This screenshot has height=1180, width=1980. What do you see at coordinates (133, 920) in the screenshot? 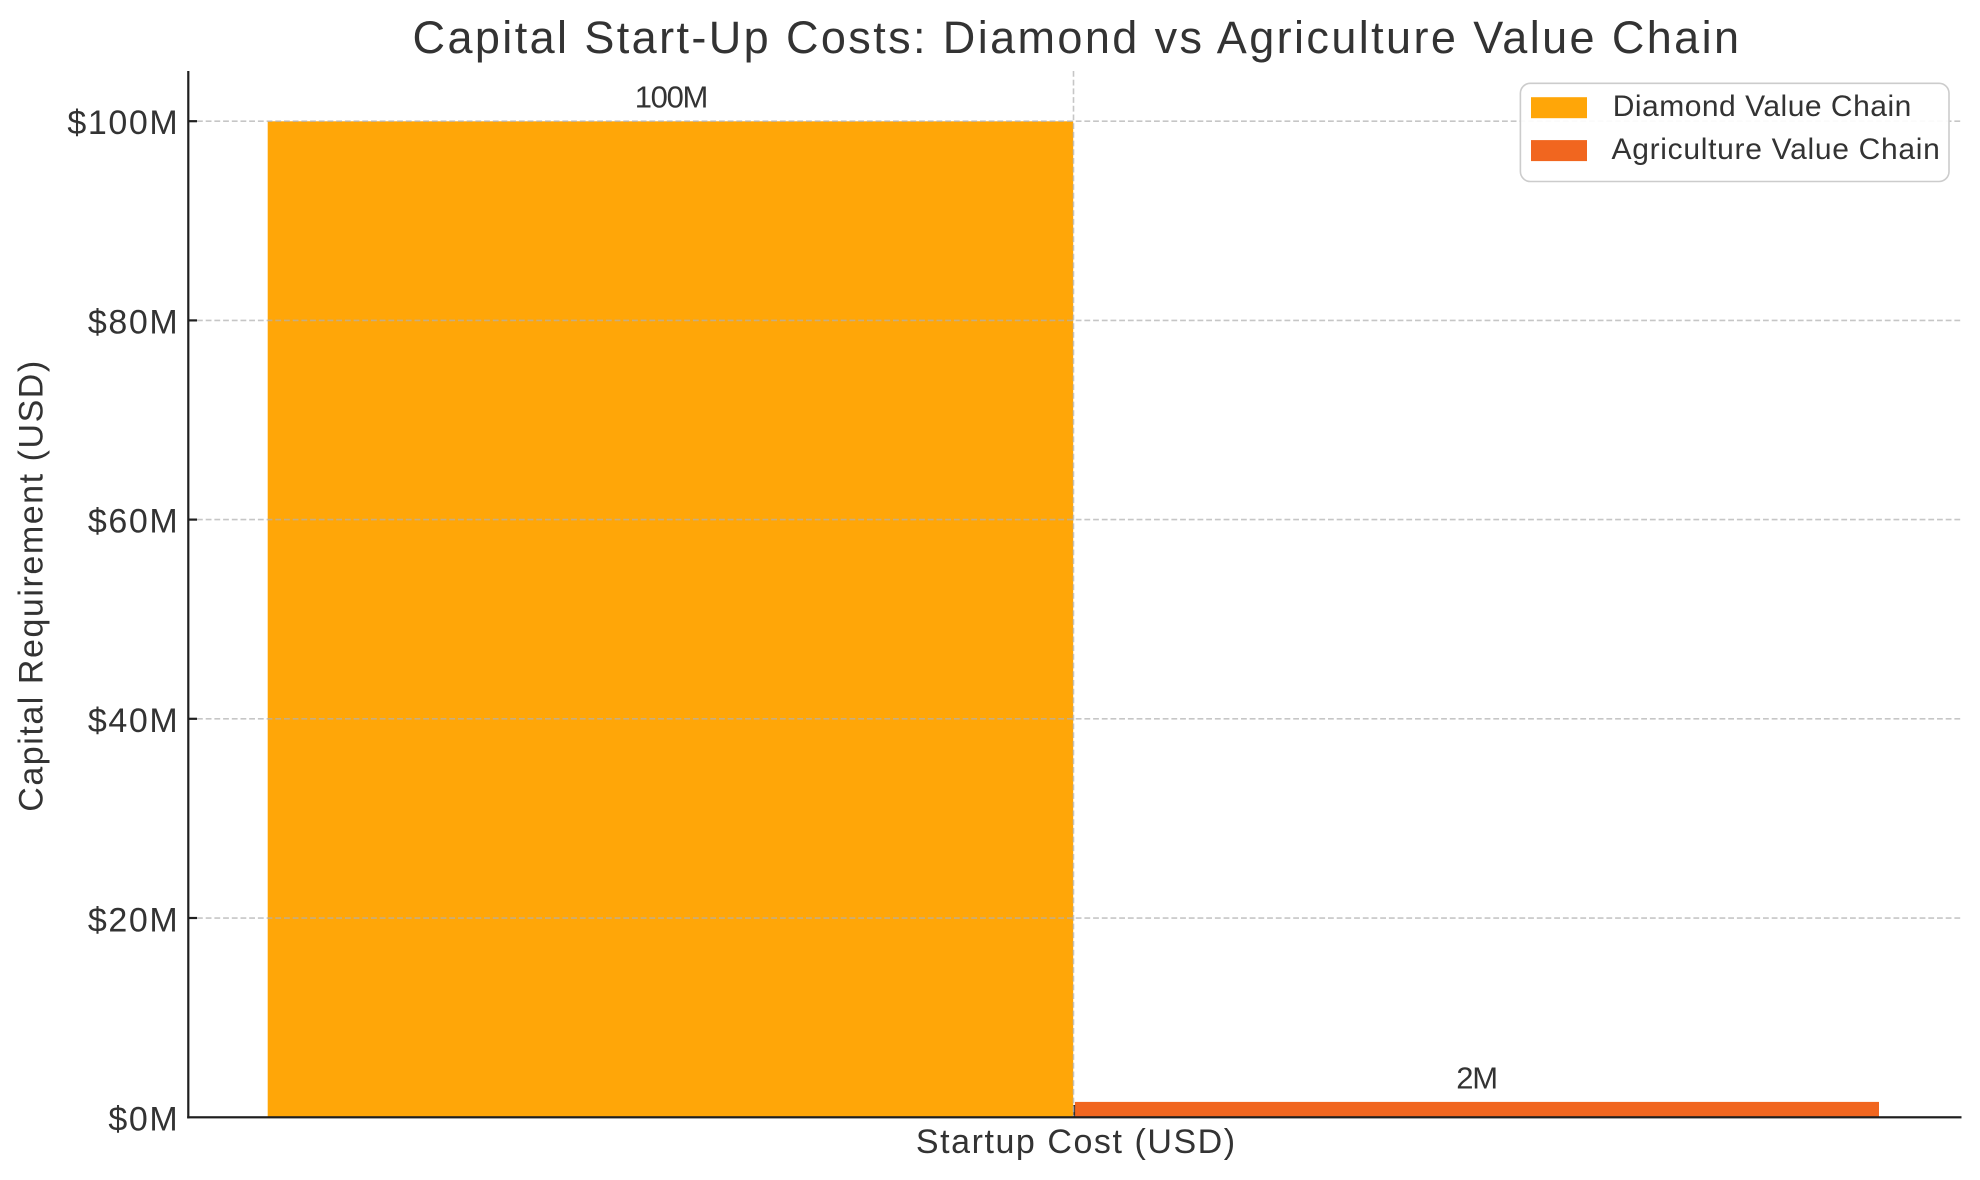
I see `svg-text: $20M` at bounding box center [133, 920].